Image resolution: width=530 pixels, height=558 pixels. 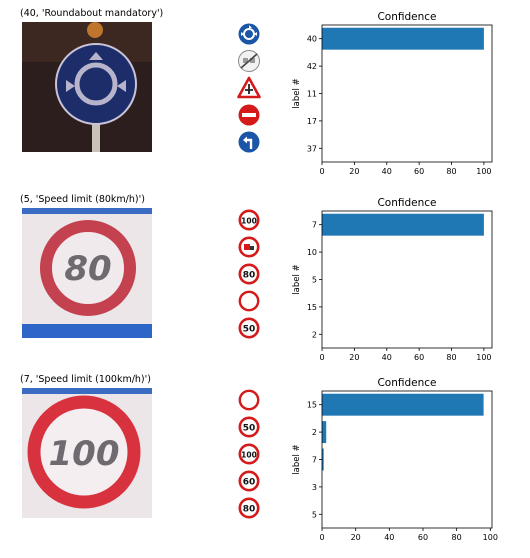 I want to click on no-trucks-passing-icon, so click(x=249, y=247).